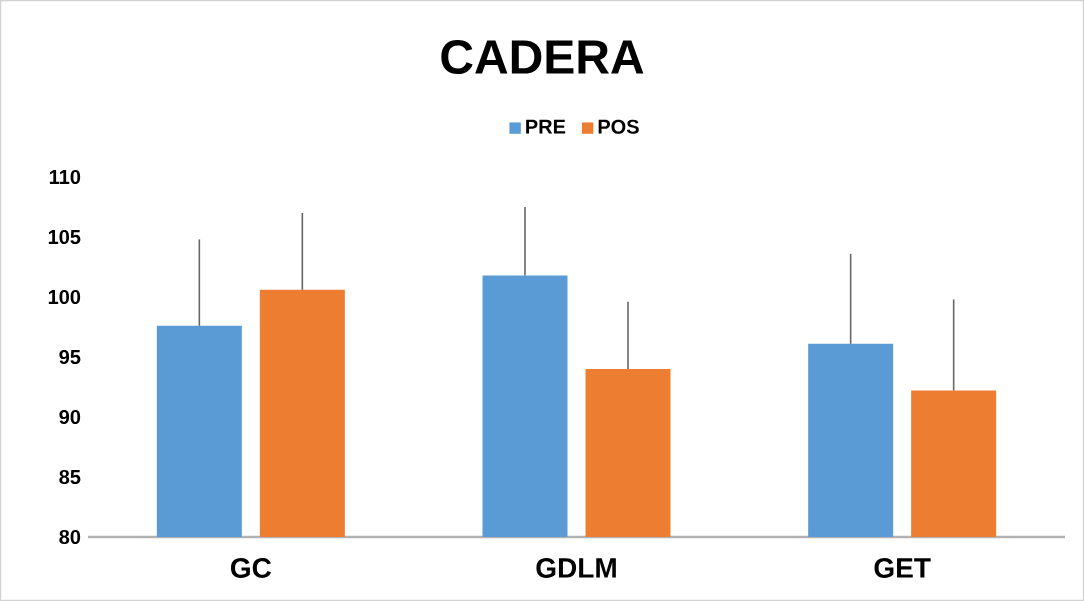 Image resolution: width=1084 pixels, height=601 pixels. I want to click on y-tick-label: 105, so click(64, 237).